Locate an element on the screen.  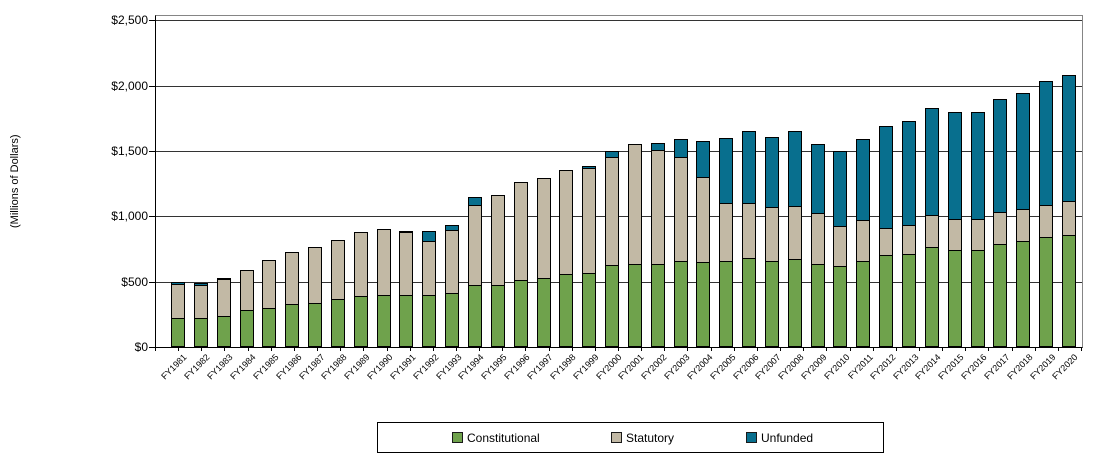
x-tick-label: FY1988 is located at coordinates (334, 367).